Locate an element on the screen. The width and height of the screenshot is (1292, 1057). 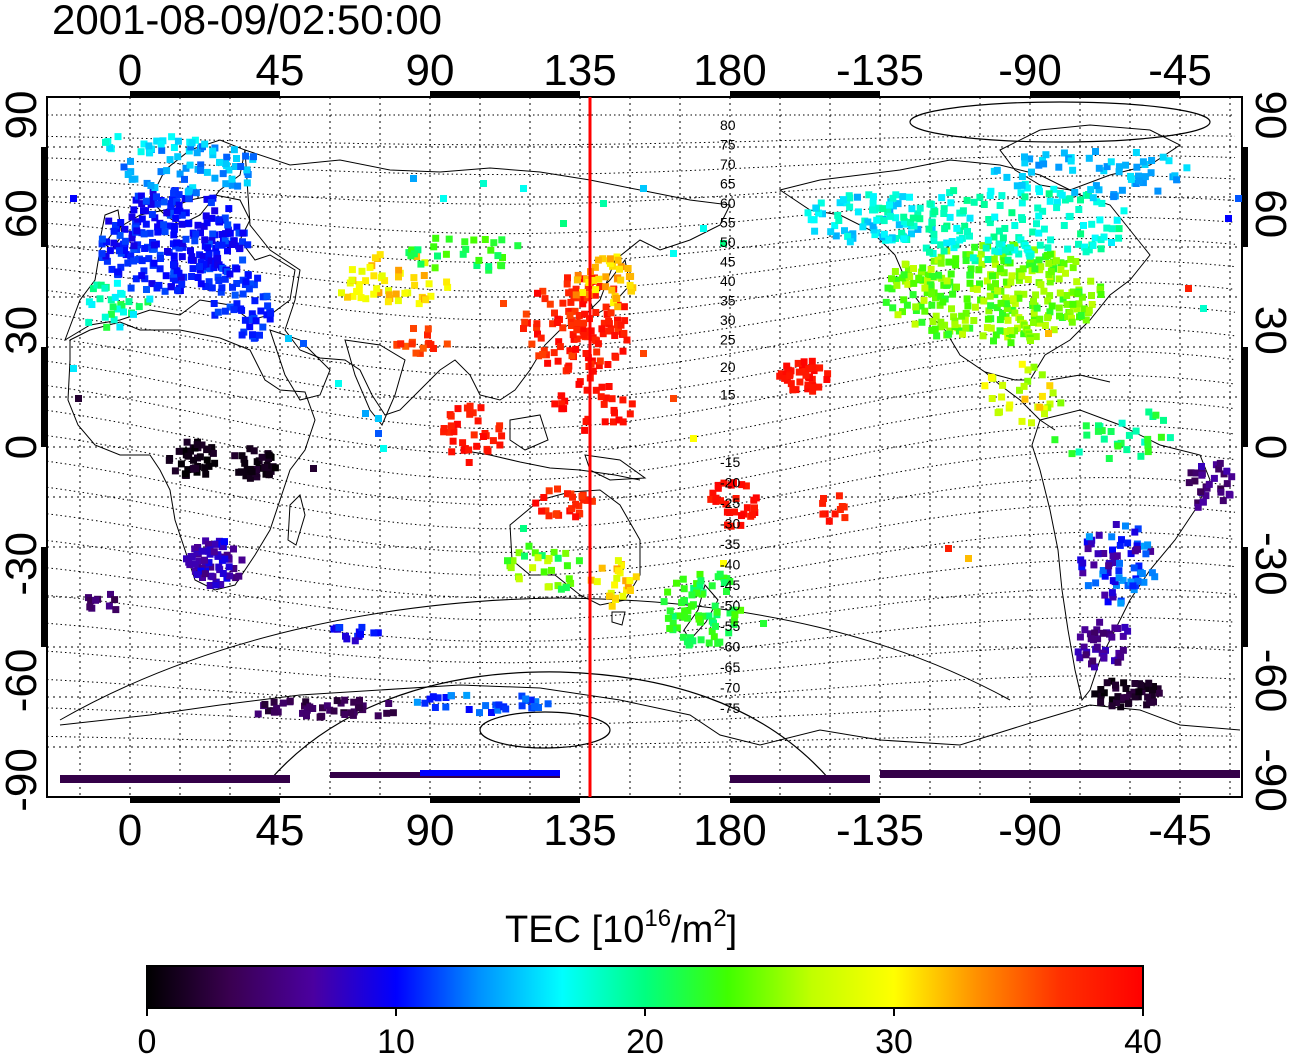
y-tick-label-right: 90 is located at coordinates (1269, 115).